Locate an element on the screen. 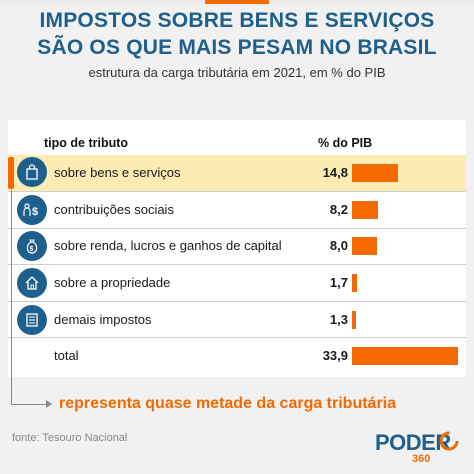 The height and width of the screenshot is (474, 474). arrow-right-icon is located at coordinates (49, 404).